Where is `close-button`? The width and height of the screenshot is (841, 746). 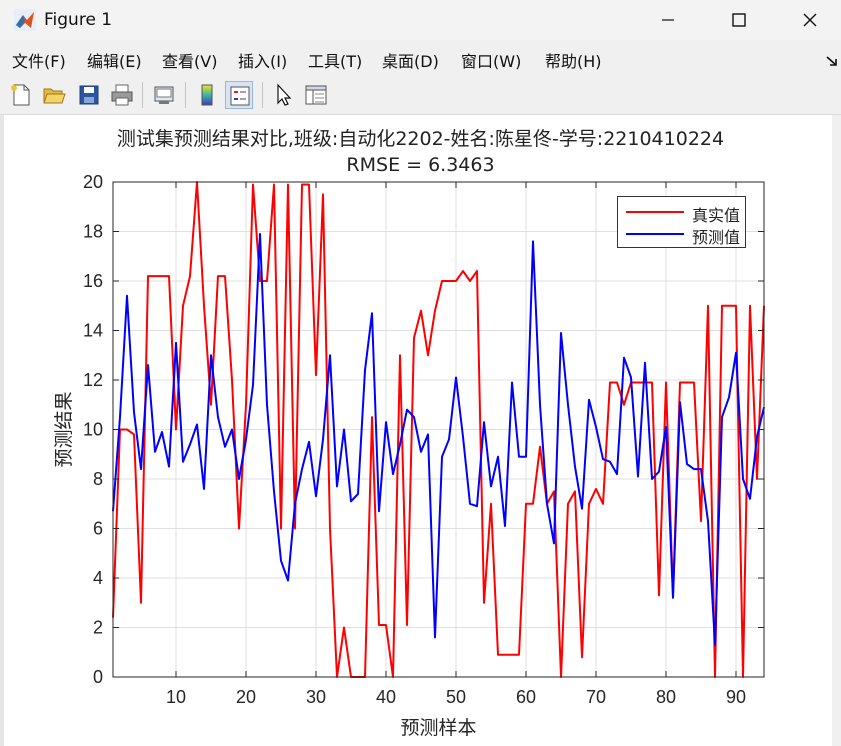 close-button is located at coordinates (810, 20).